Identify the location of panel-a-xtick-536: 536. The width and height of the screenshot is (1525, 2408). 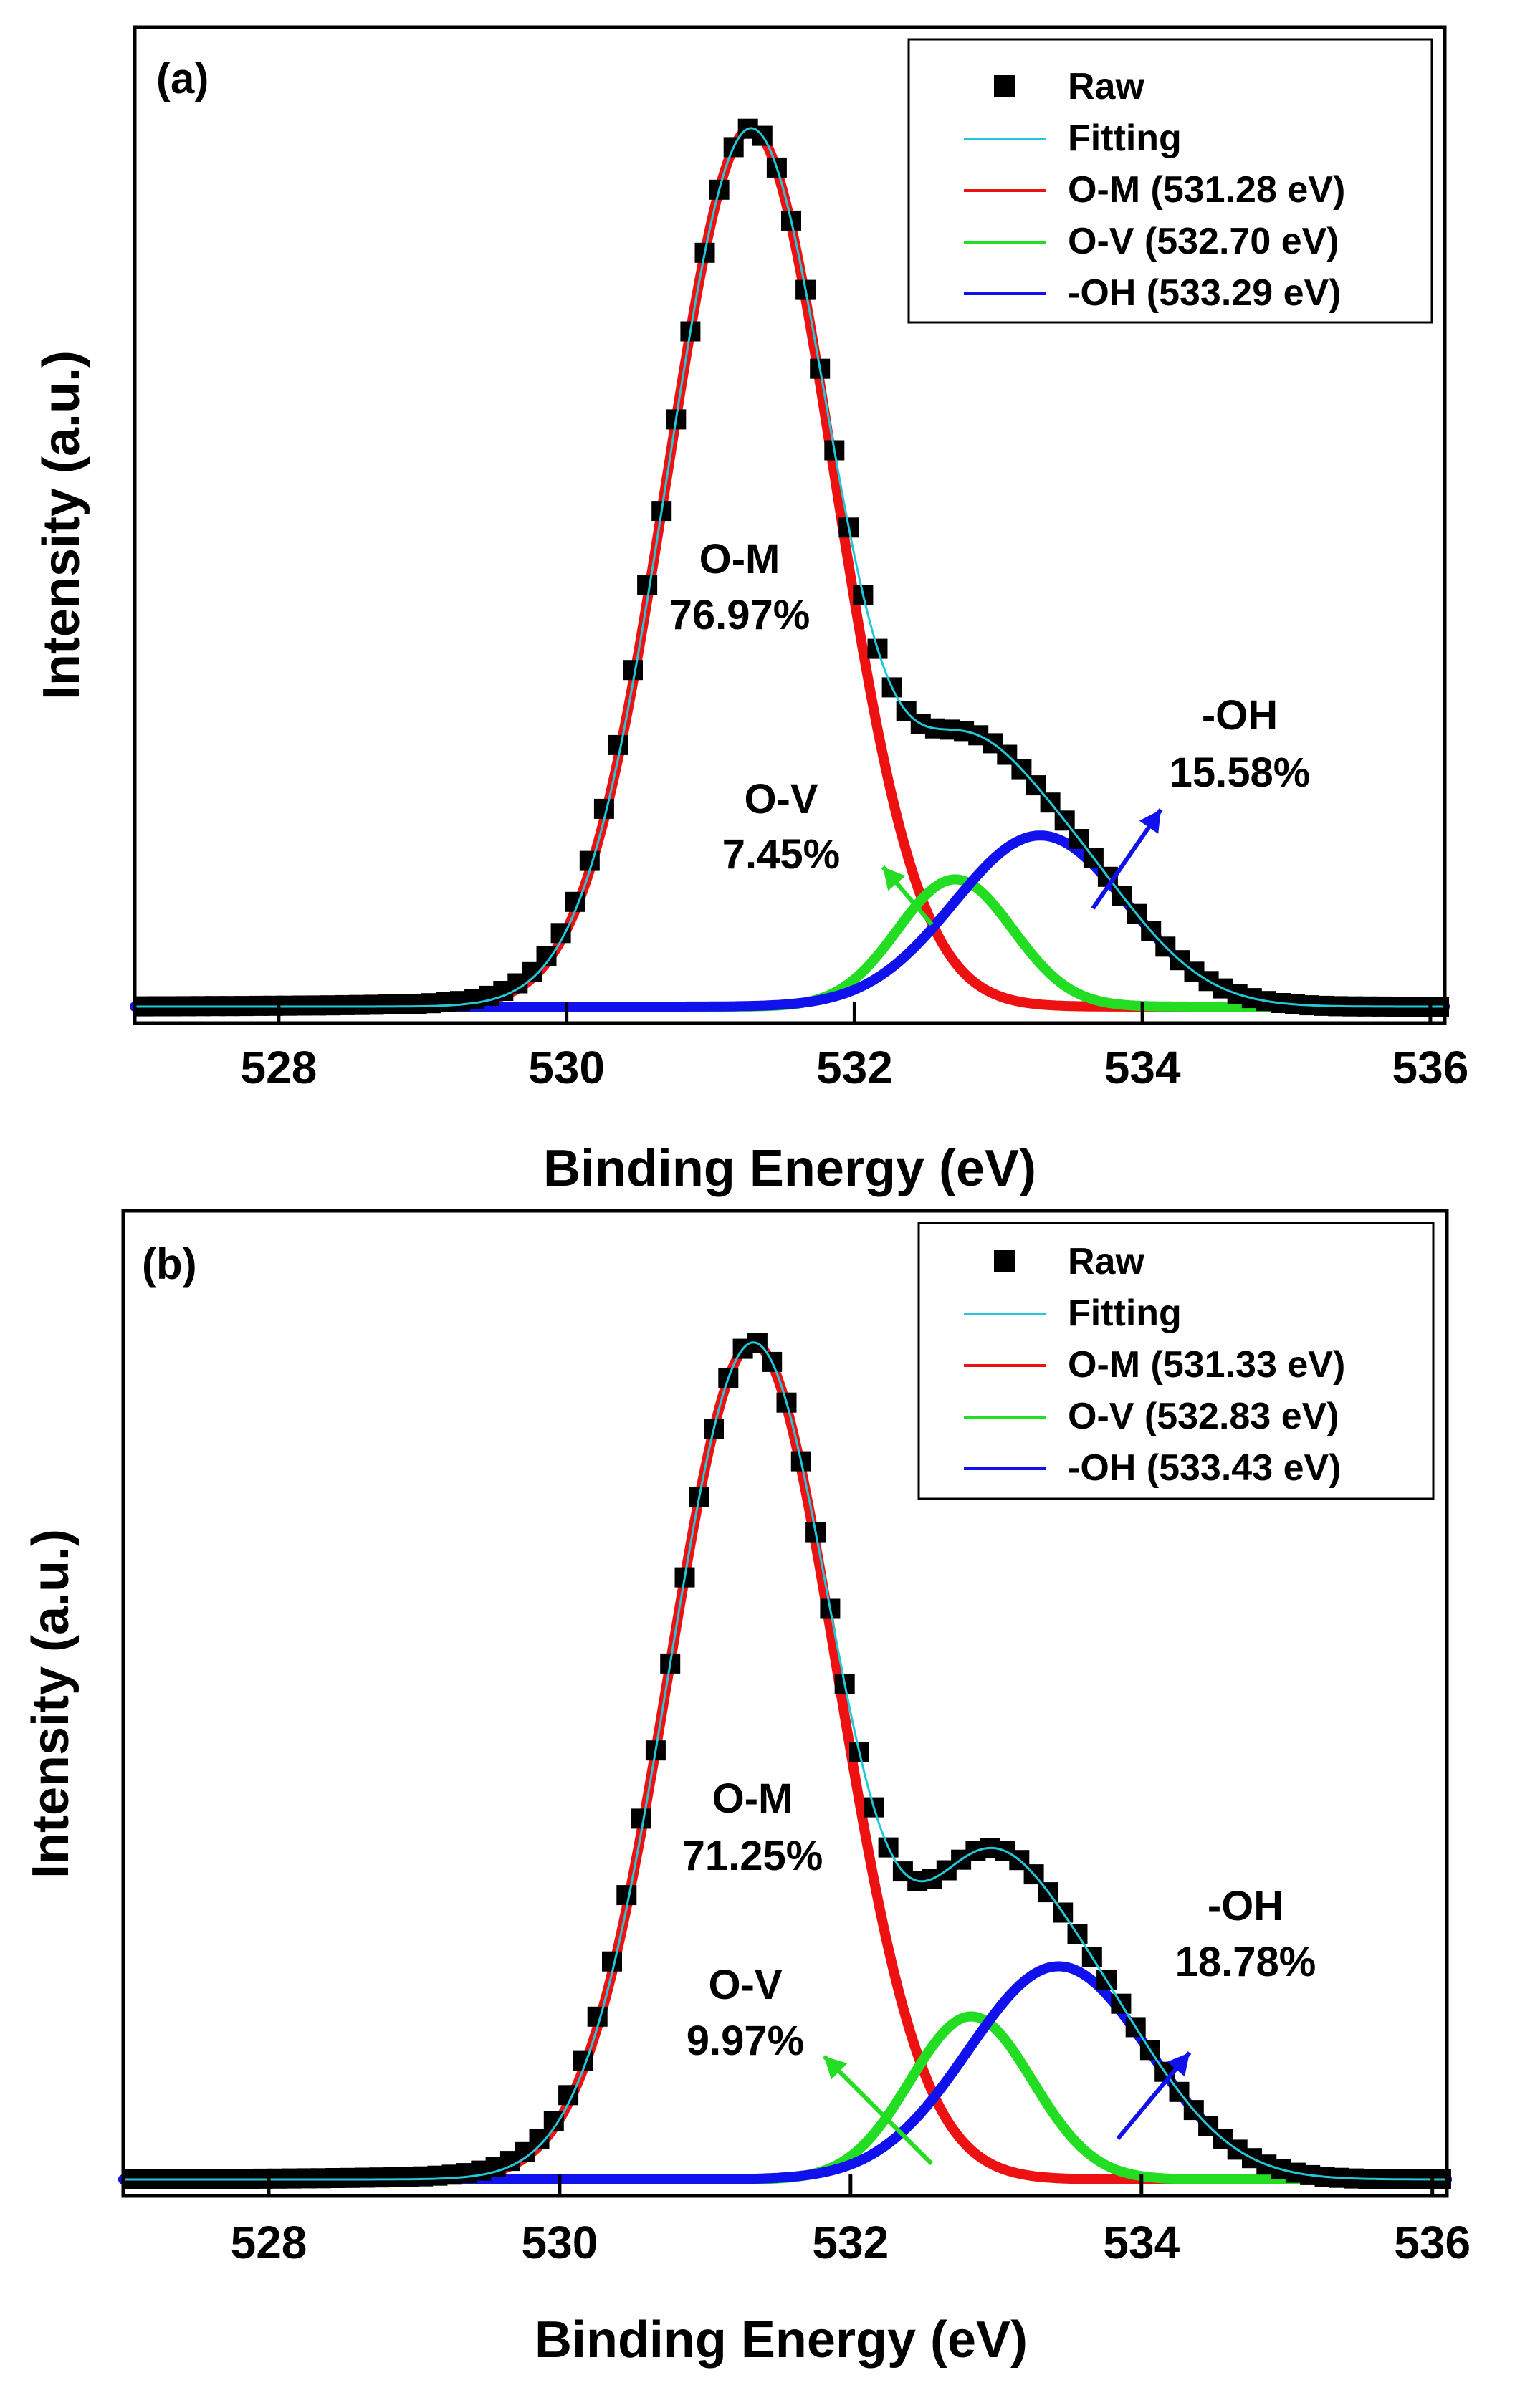
(1430, 1067).